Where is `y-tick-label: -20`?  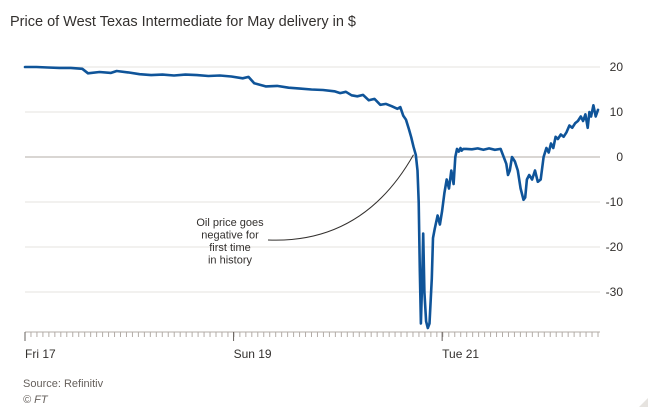 y-tick-label: -20 is located at coordinates (615, 247).